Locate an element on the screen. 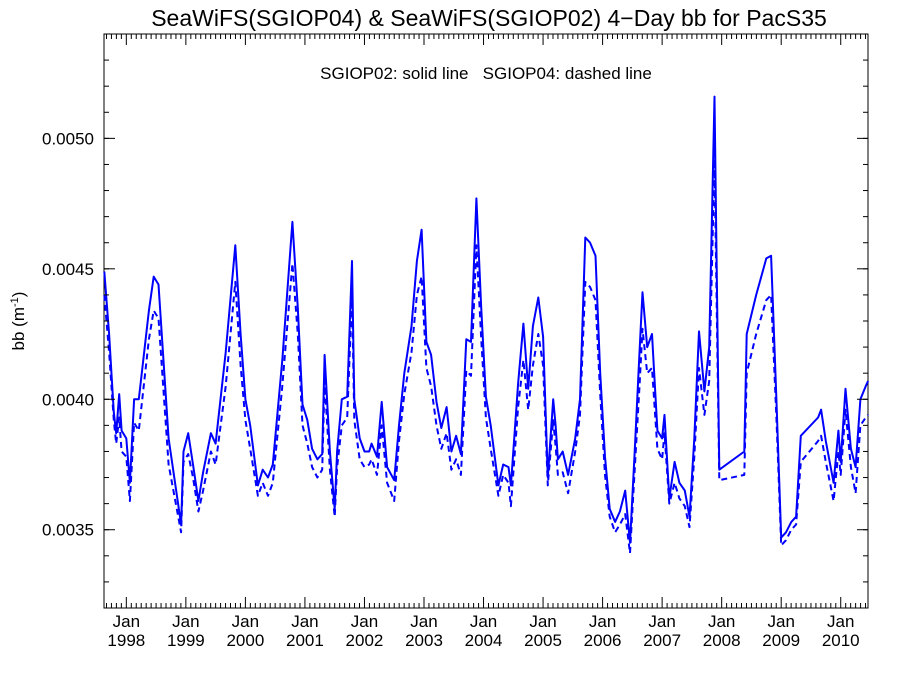 This screenshot has height=675, width=900. y-axis-label-superscript: -1 is located at coordinates (15, 302).